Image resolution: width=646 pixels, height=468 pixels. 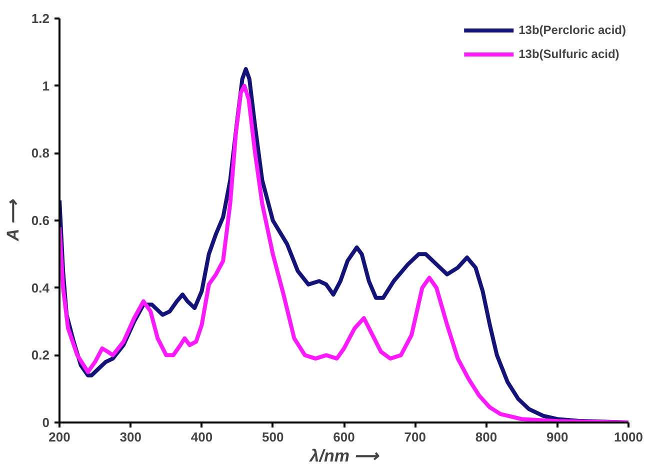 I want to click on x-tick-label: 600, so click(x=344, y=437).